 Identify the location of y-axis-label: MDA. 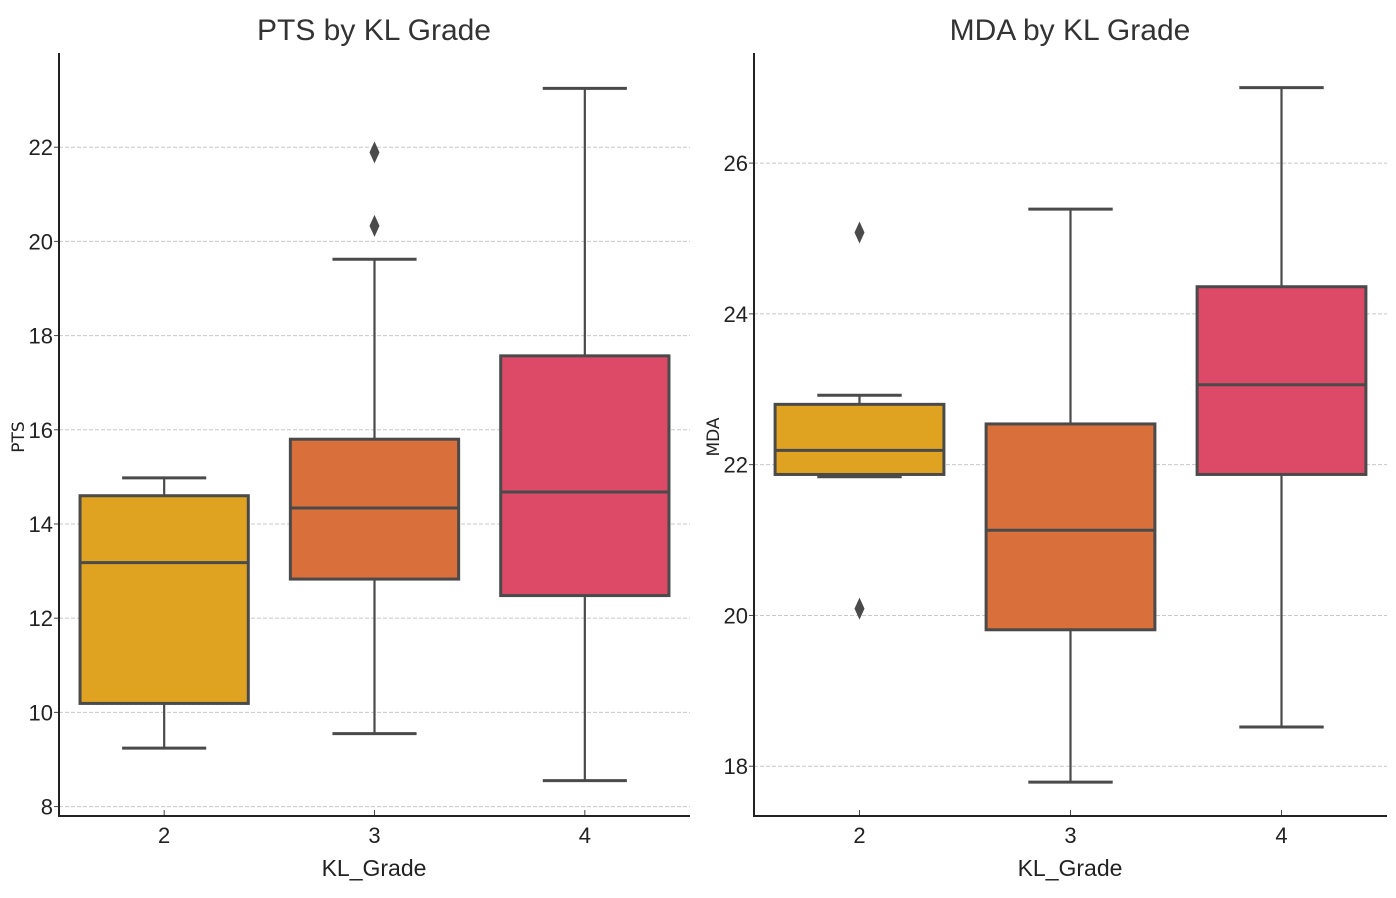
(714, 436).